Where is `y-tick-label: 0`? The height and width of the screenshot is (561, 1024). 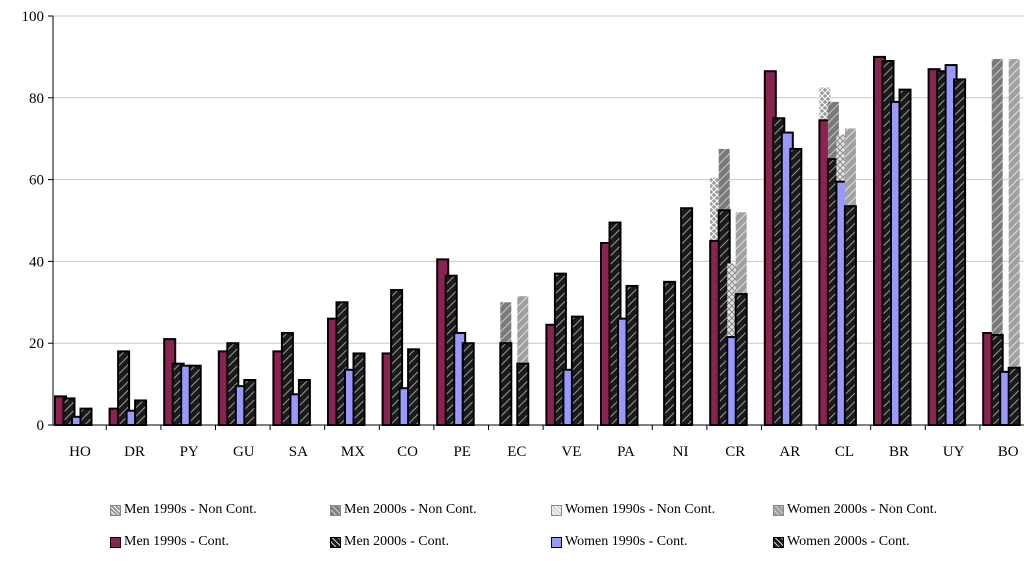 y-tick-label: 0 is located at coordinates (41, 426).